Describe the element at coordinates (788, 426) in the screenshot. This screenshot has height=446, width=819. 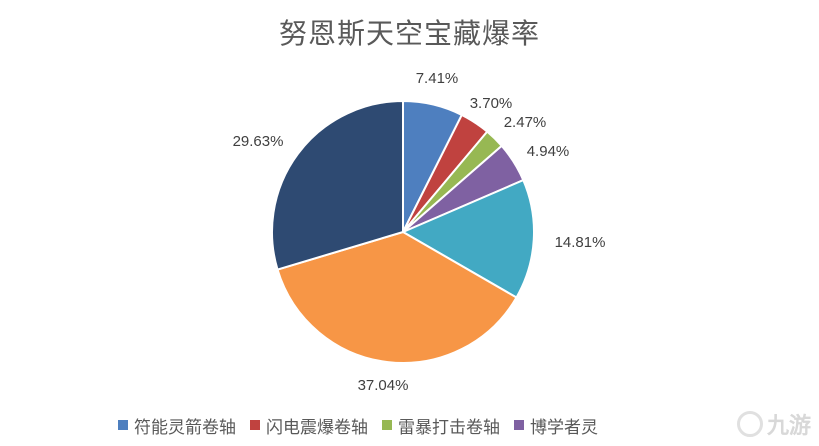
I see `watermark-text: 九游` at that location.